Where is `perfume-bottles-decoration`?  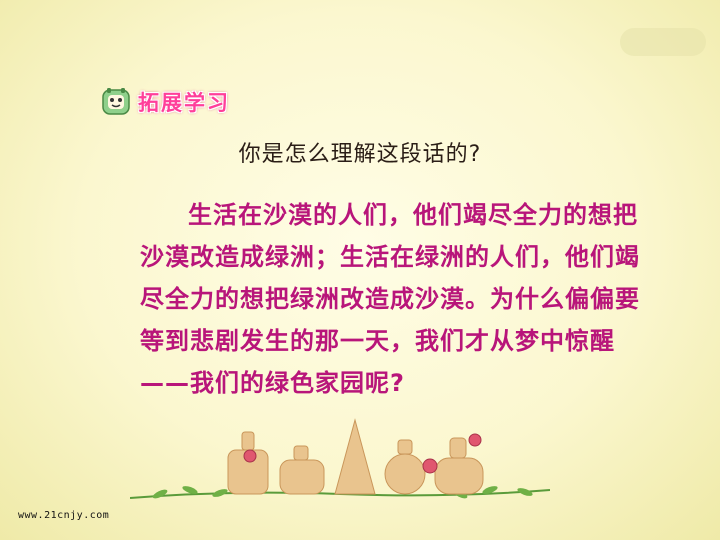
perfume-bottles-decoration is located at coordinates (340, 458).